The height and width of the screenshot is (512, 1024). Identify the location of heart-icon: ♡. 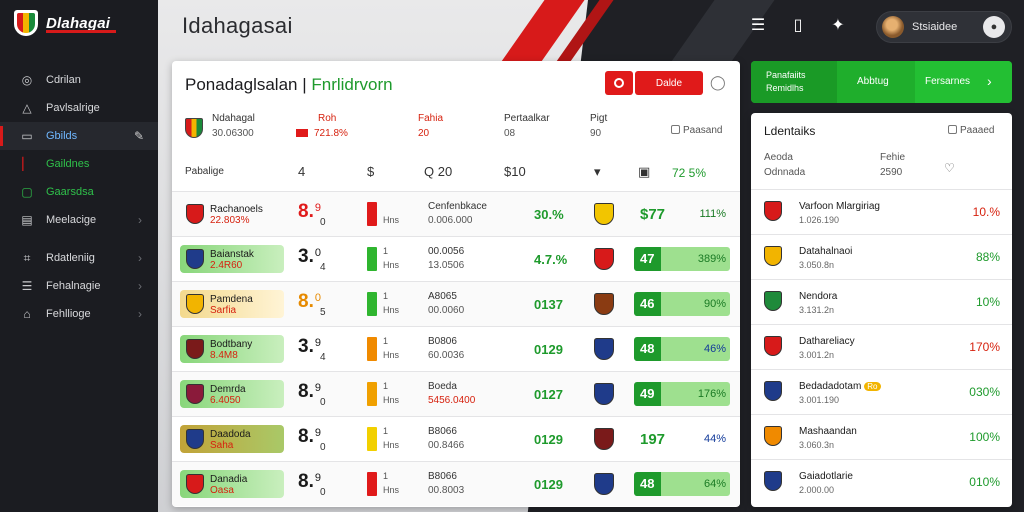
(949, 168).